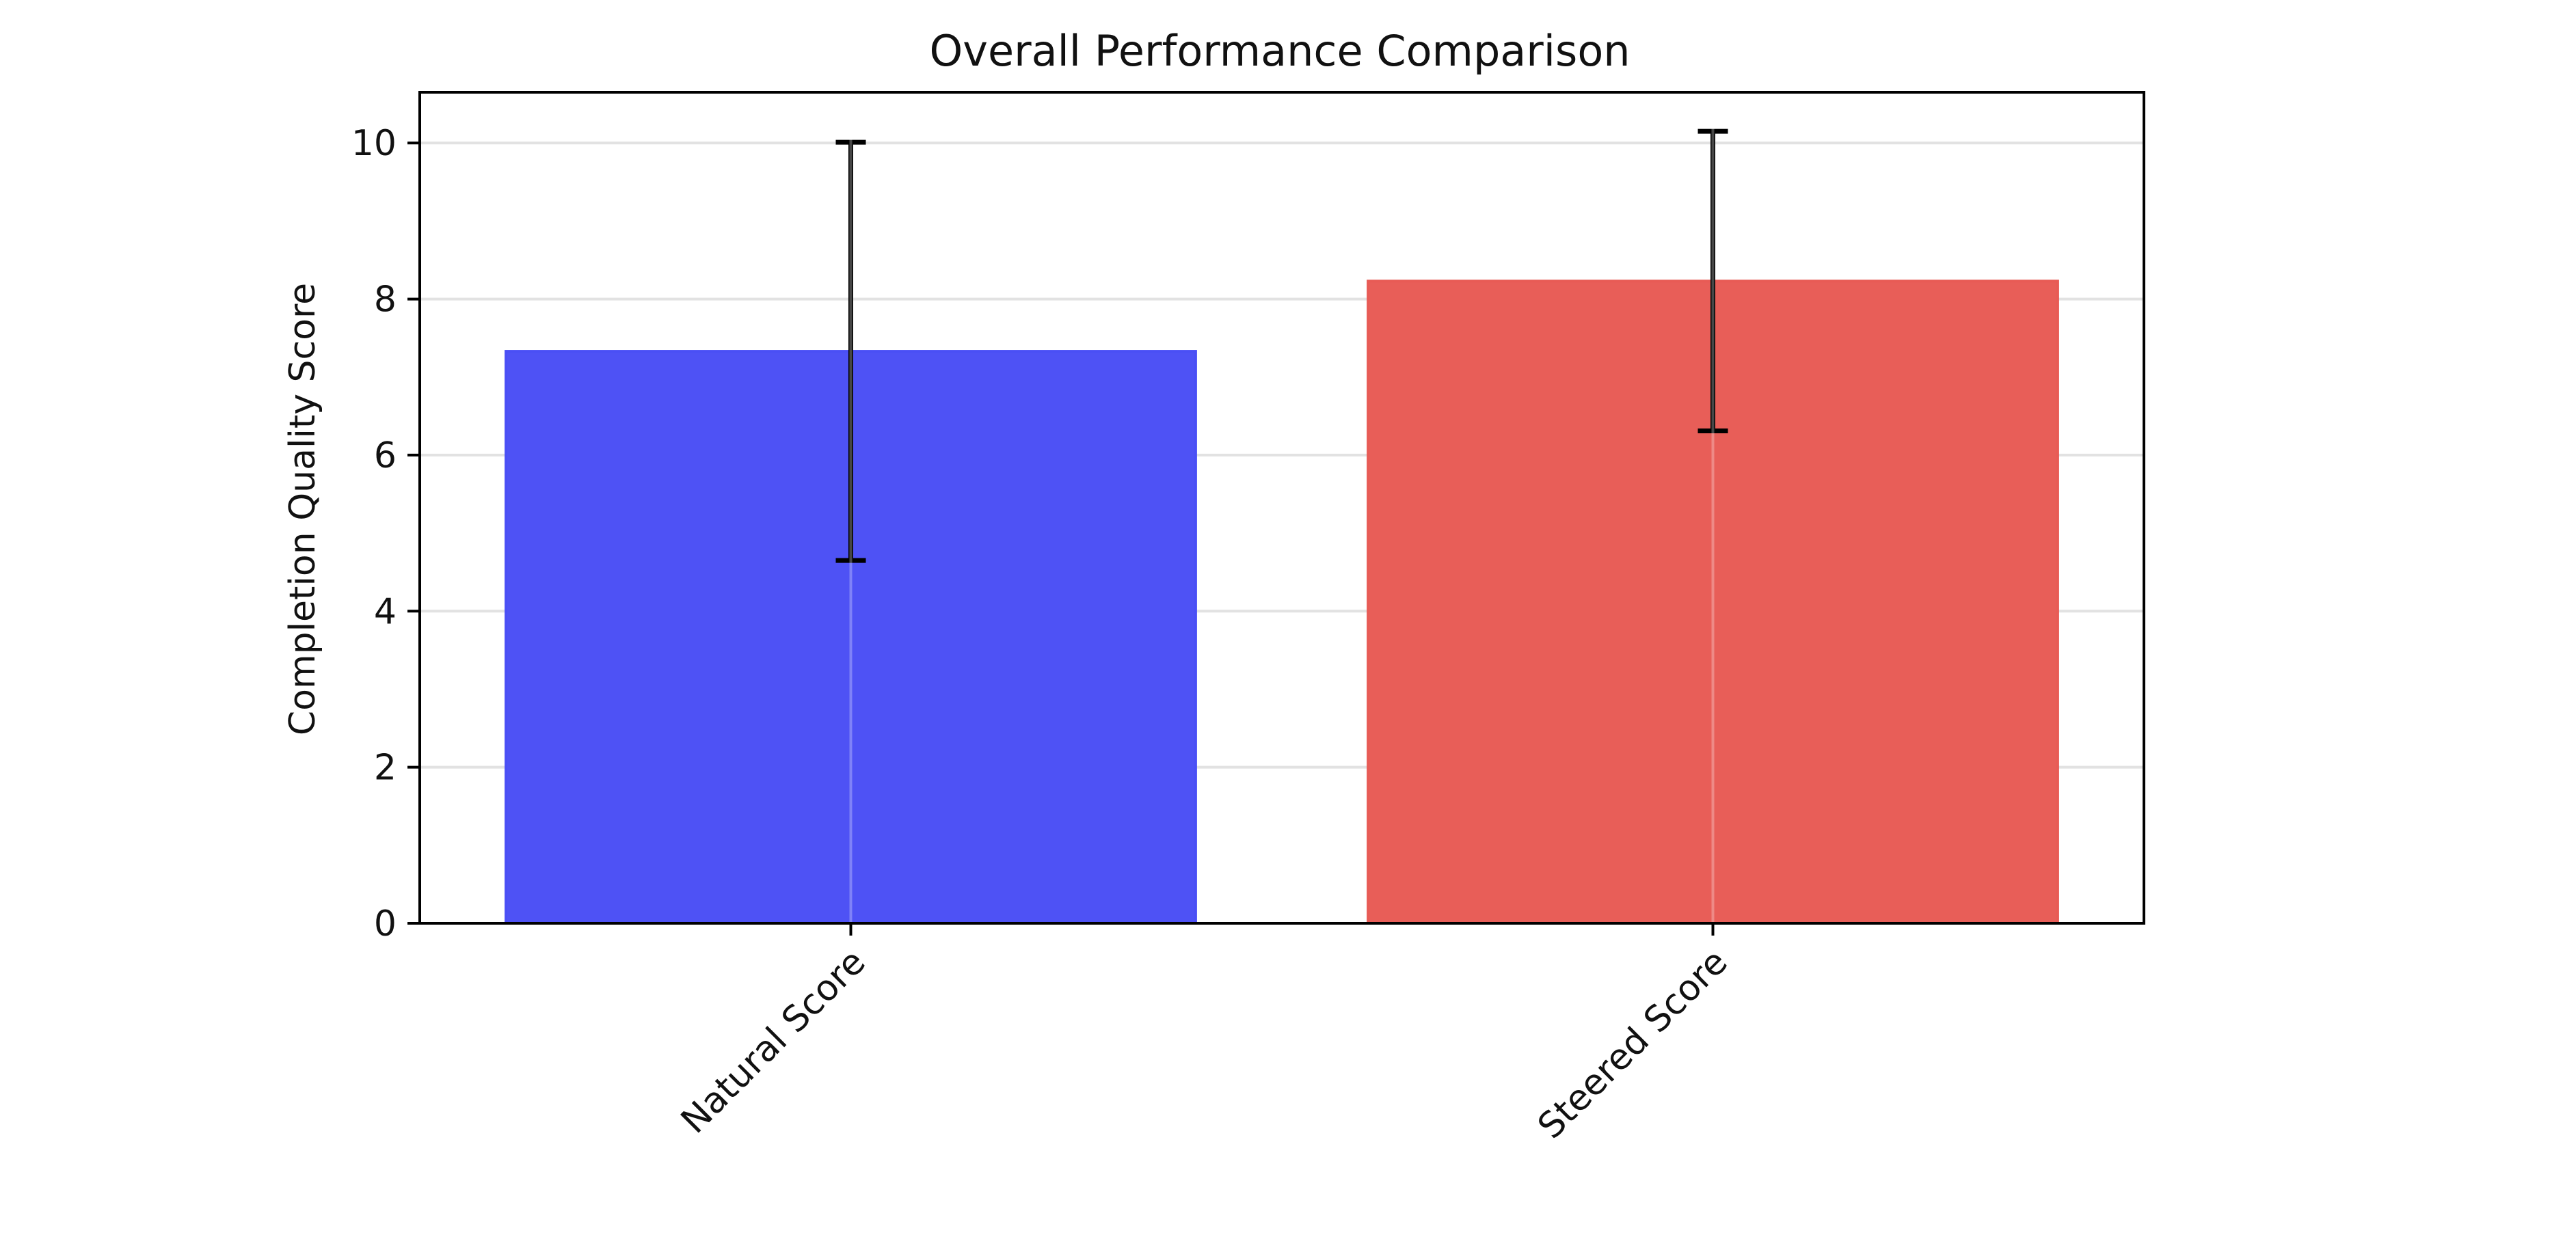  Describe the element at coordinates (1281, 345) in the screenshot. I see `error-bars` at that location.